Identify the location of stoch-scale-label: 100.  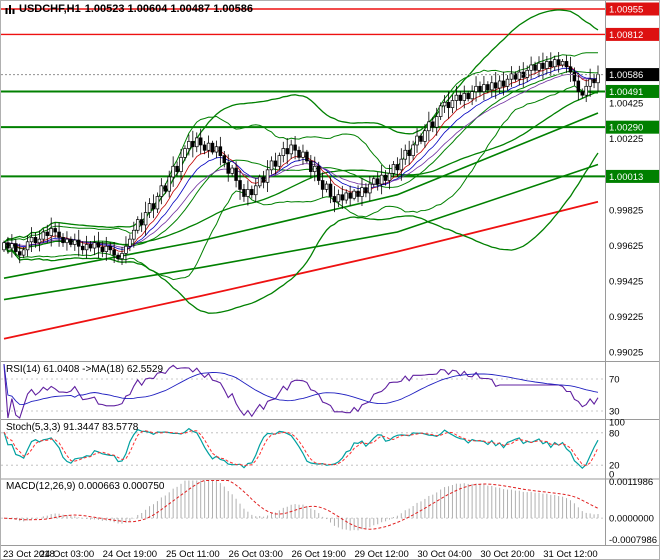
(617, 423).